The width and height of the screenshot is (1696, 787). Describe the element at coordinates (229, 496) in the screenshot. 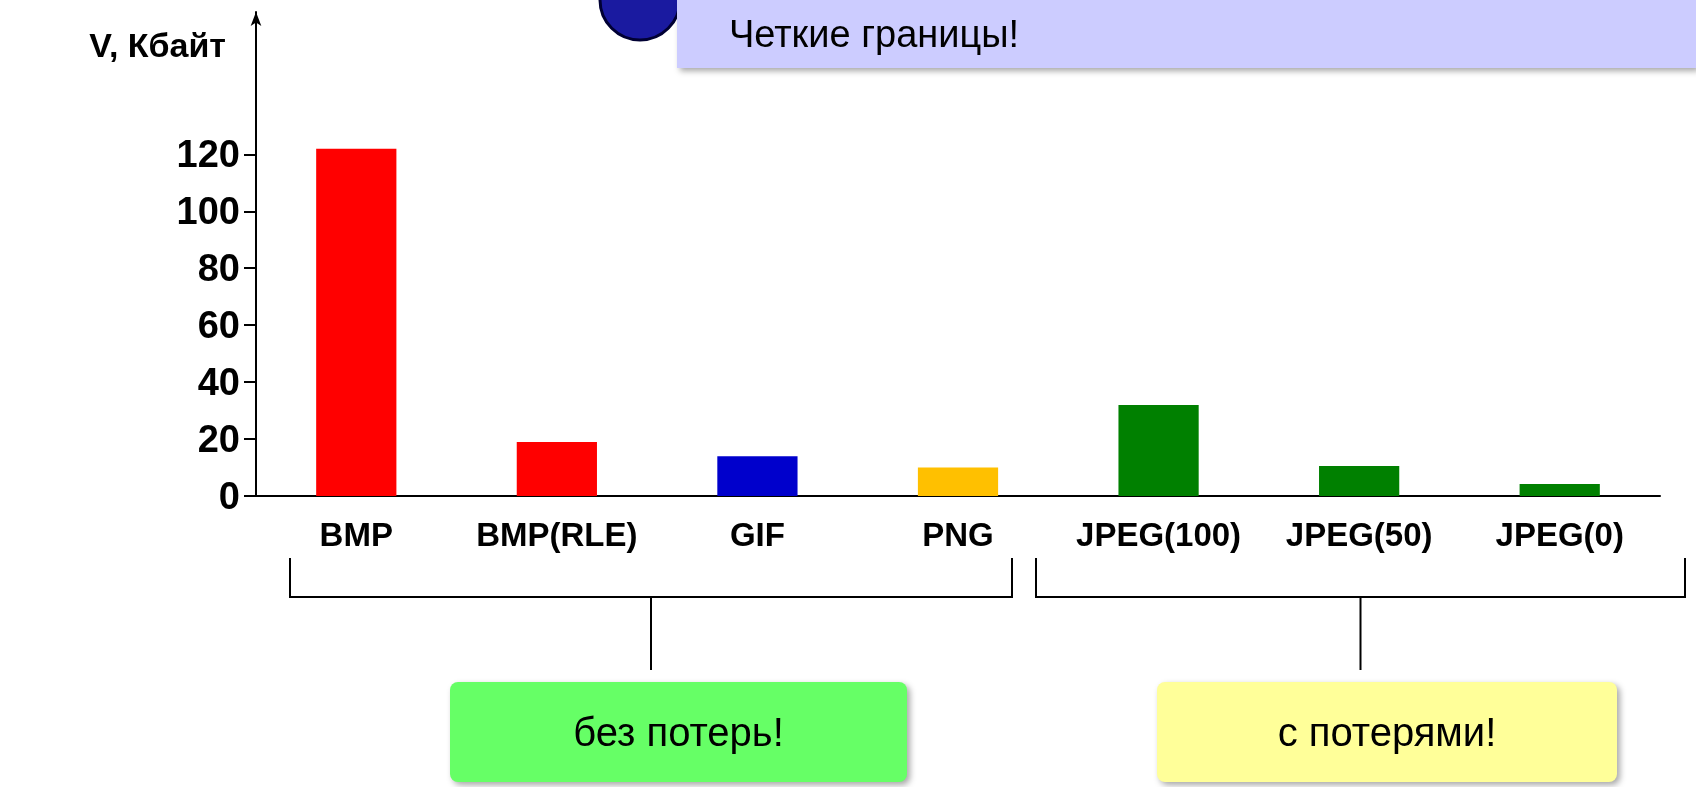

I see `y-tick-label: 0` at that location.